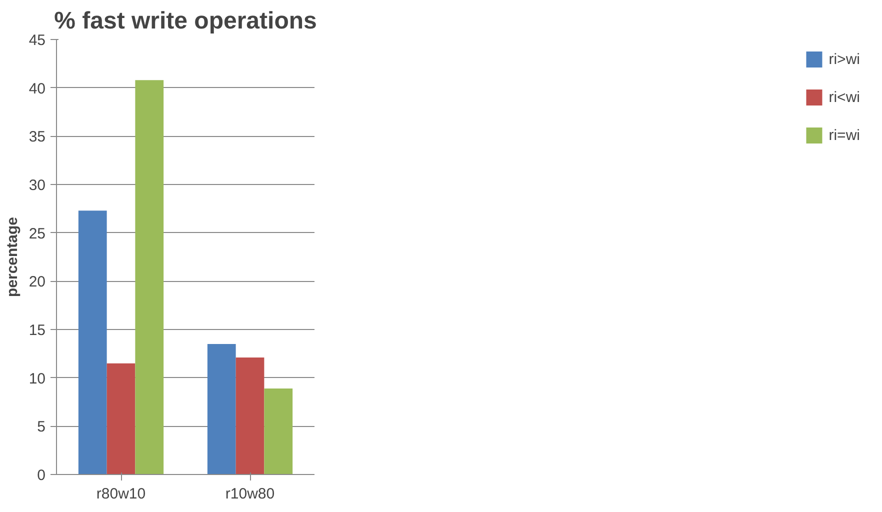 The width and height of the screenshot is (882, 512). What do you see at coordinates (12, 257) in the screenshot?
I see `y-axis-title: percentage` at bounding box center [12, 257].